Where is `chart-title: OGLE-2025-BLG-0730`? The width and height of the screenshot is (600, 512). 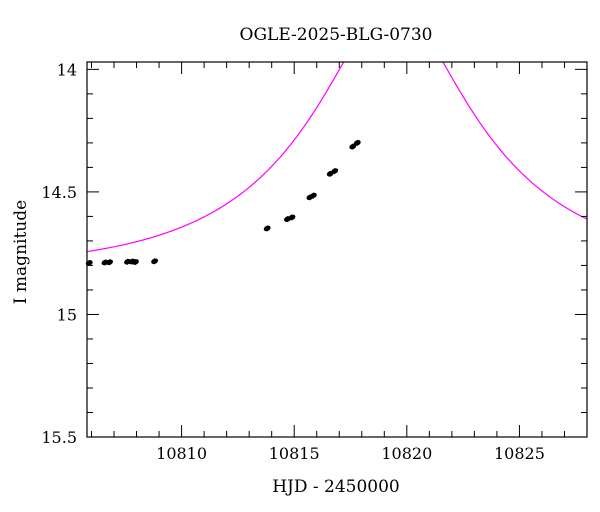 chart-title: OGLE-2025-BLG-0730 is located at coordinates (336, 35).